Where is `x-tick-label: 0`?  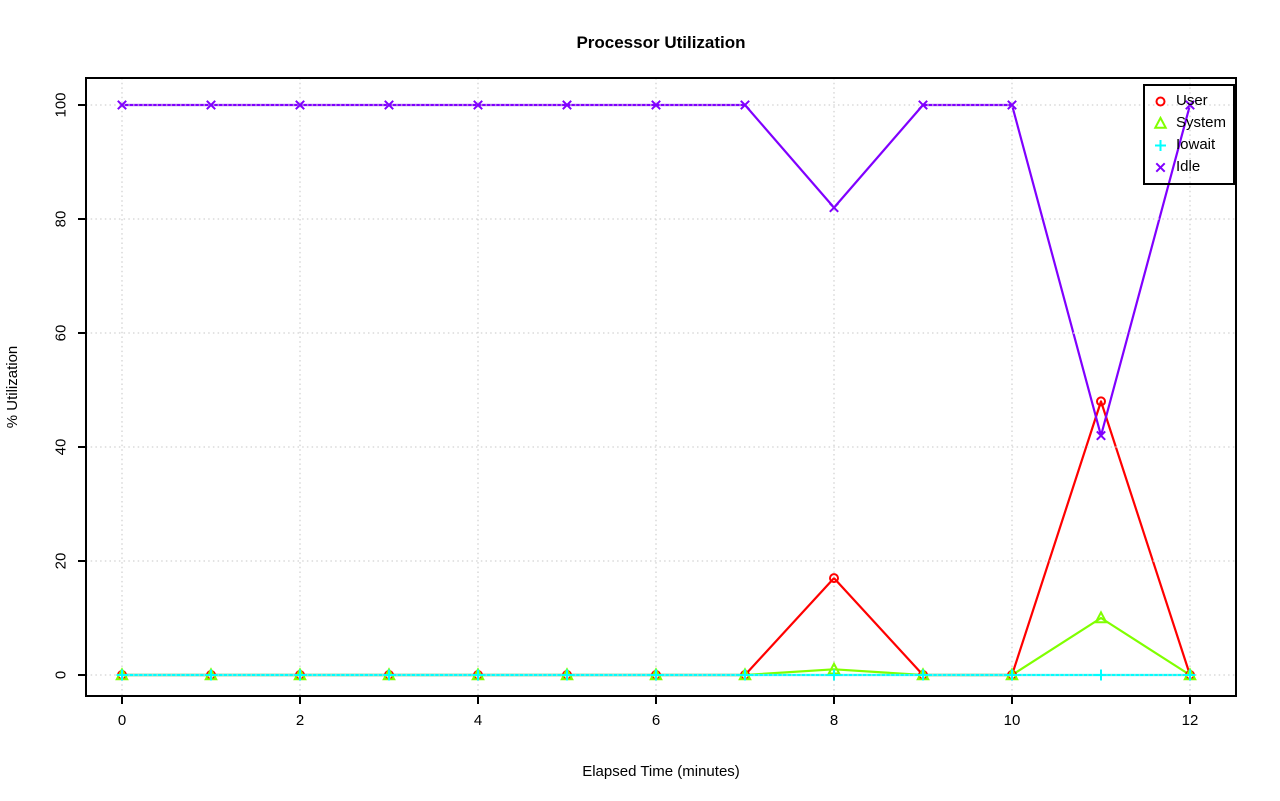
x-tick-label: 0 is located at coordinates (122, 720).